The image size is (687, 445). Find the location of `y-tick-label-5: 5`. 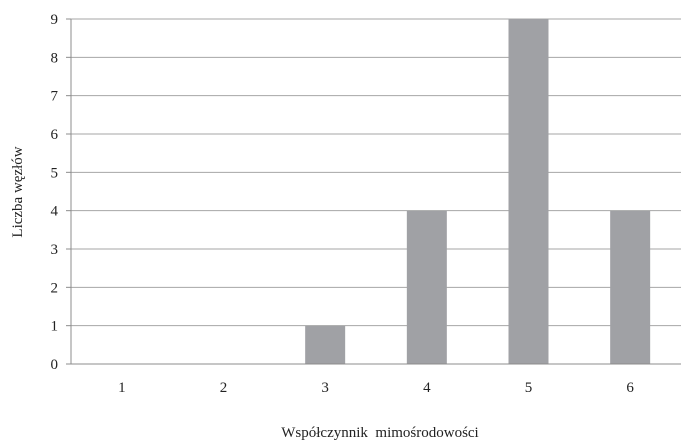

y-tick-label-5: 5 is located at coordinates (55, 173).